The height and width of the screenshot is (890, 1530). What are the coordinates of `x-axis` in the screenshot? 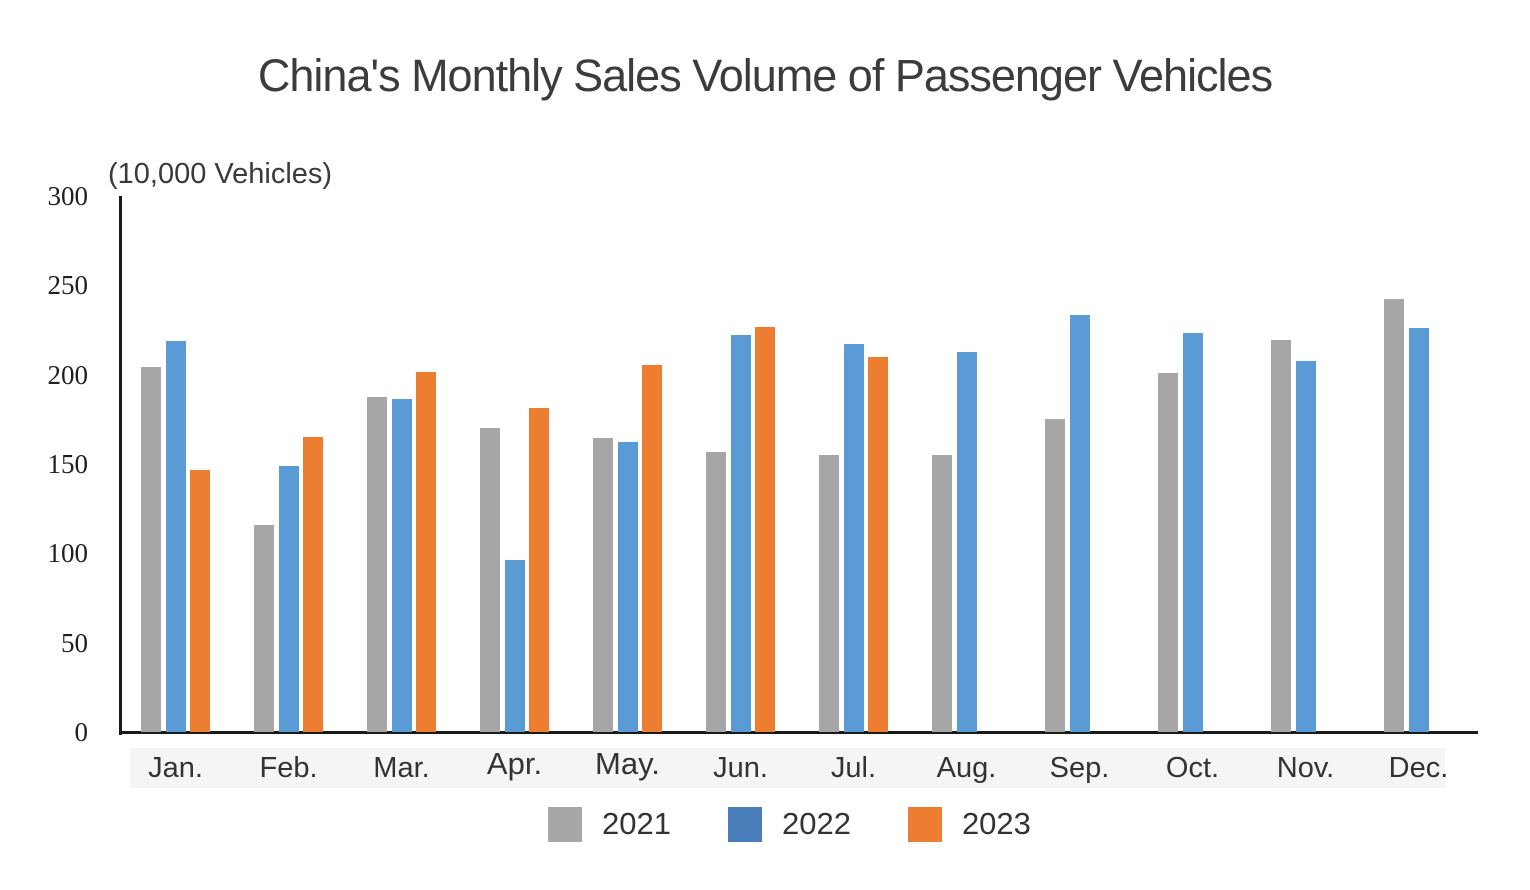 It's located at (798, 732).